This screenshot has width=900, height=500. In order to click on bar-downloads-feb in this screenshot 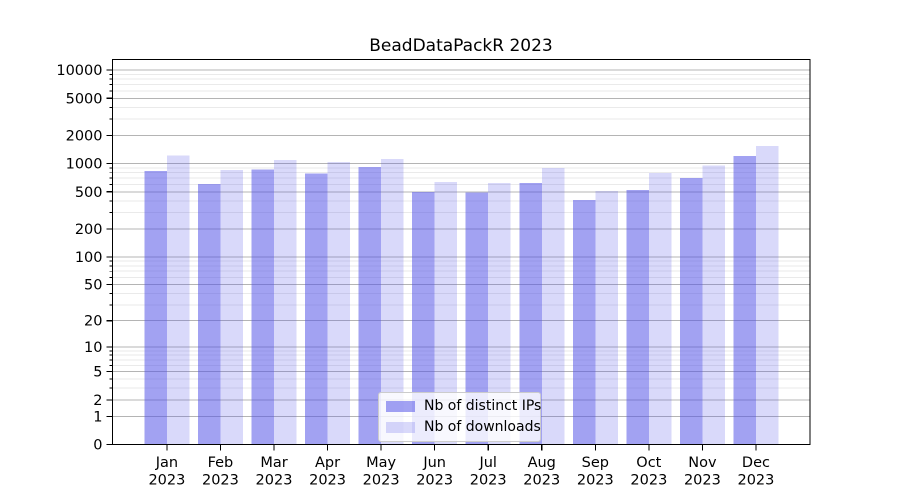, I will do `click(231, 307)`.